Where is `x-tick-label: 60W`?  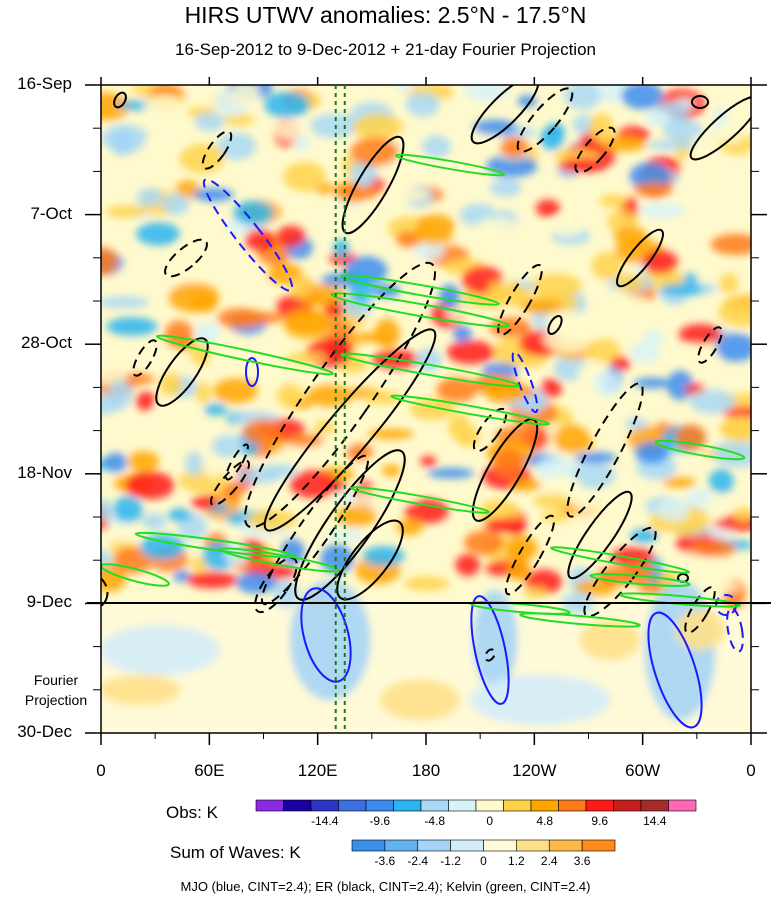
x-tick-label: 60W is located at coordinates (643, 770).